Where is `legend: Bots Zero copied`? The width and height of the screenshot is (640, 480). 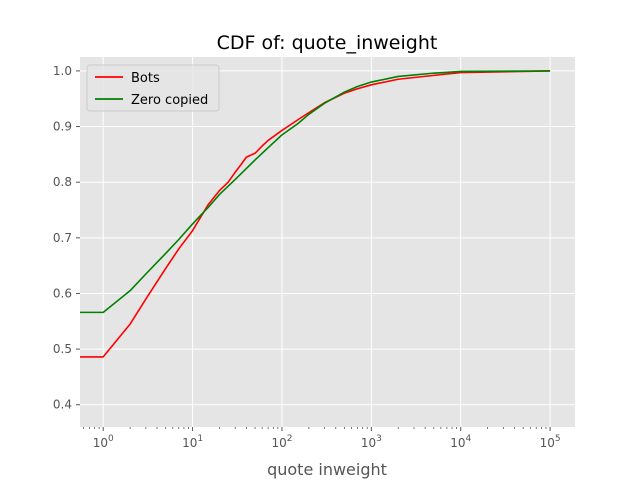
legend: Bots Zero copied is located at coordinates (153, 88).